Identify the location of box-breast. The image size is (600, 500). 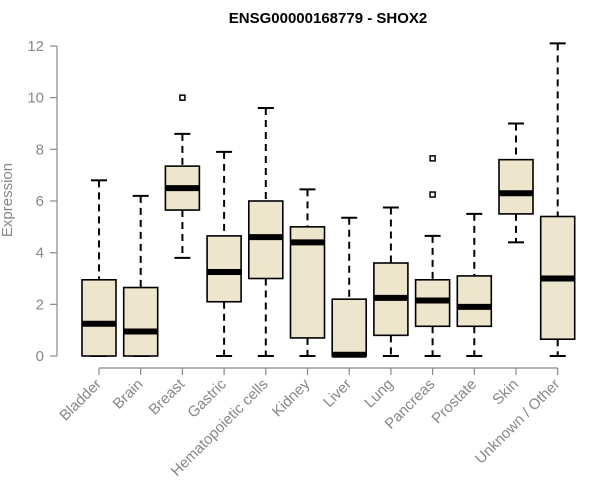
(182, 176).